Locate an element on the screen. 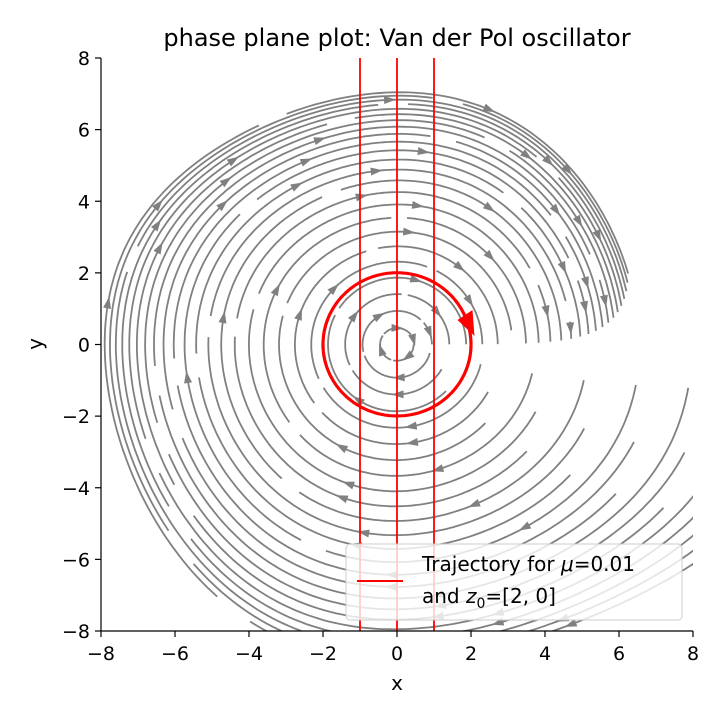 This screenshot has width=720, height=720. y-tick-label: −8 is located at coordinates (76, 632).